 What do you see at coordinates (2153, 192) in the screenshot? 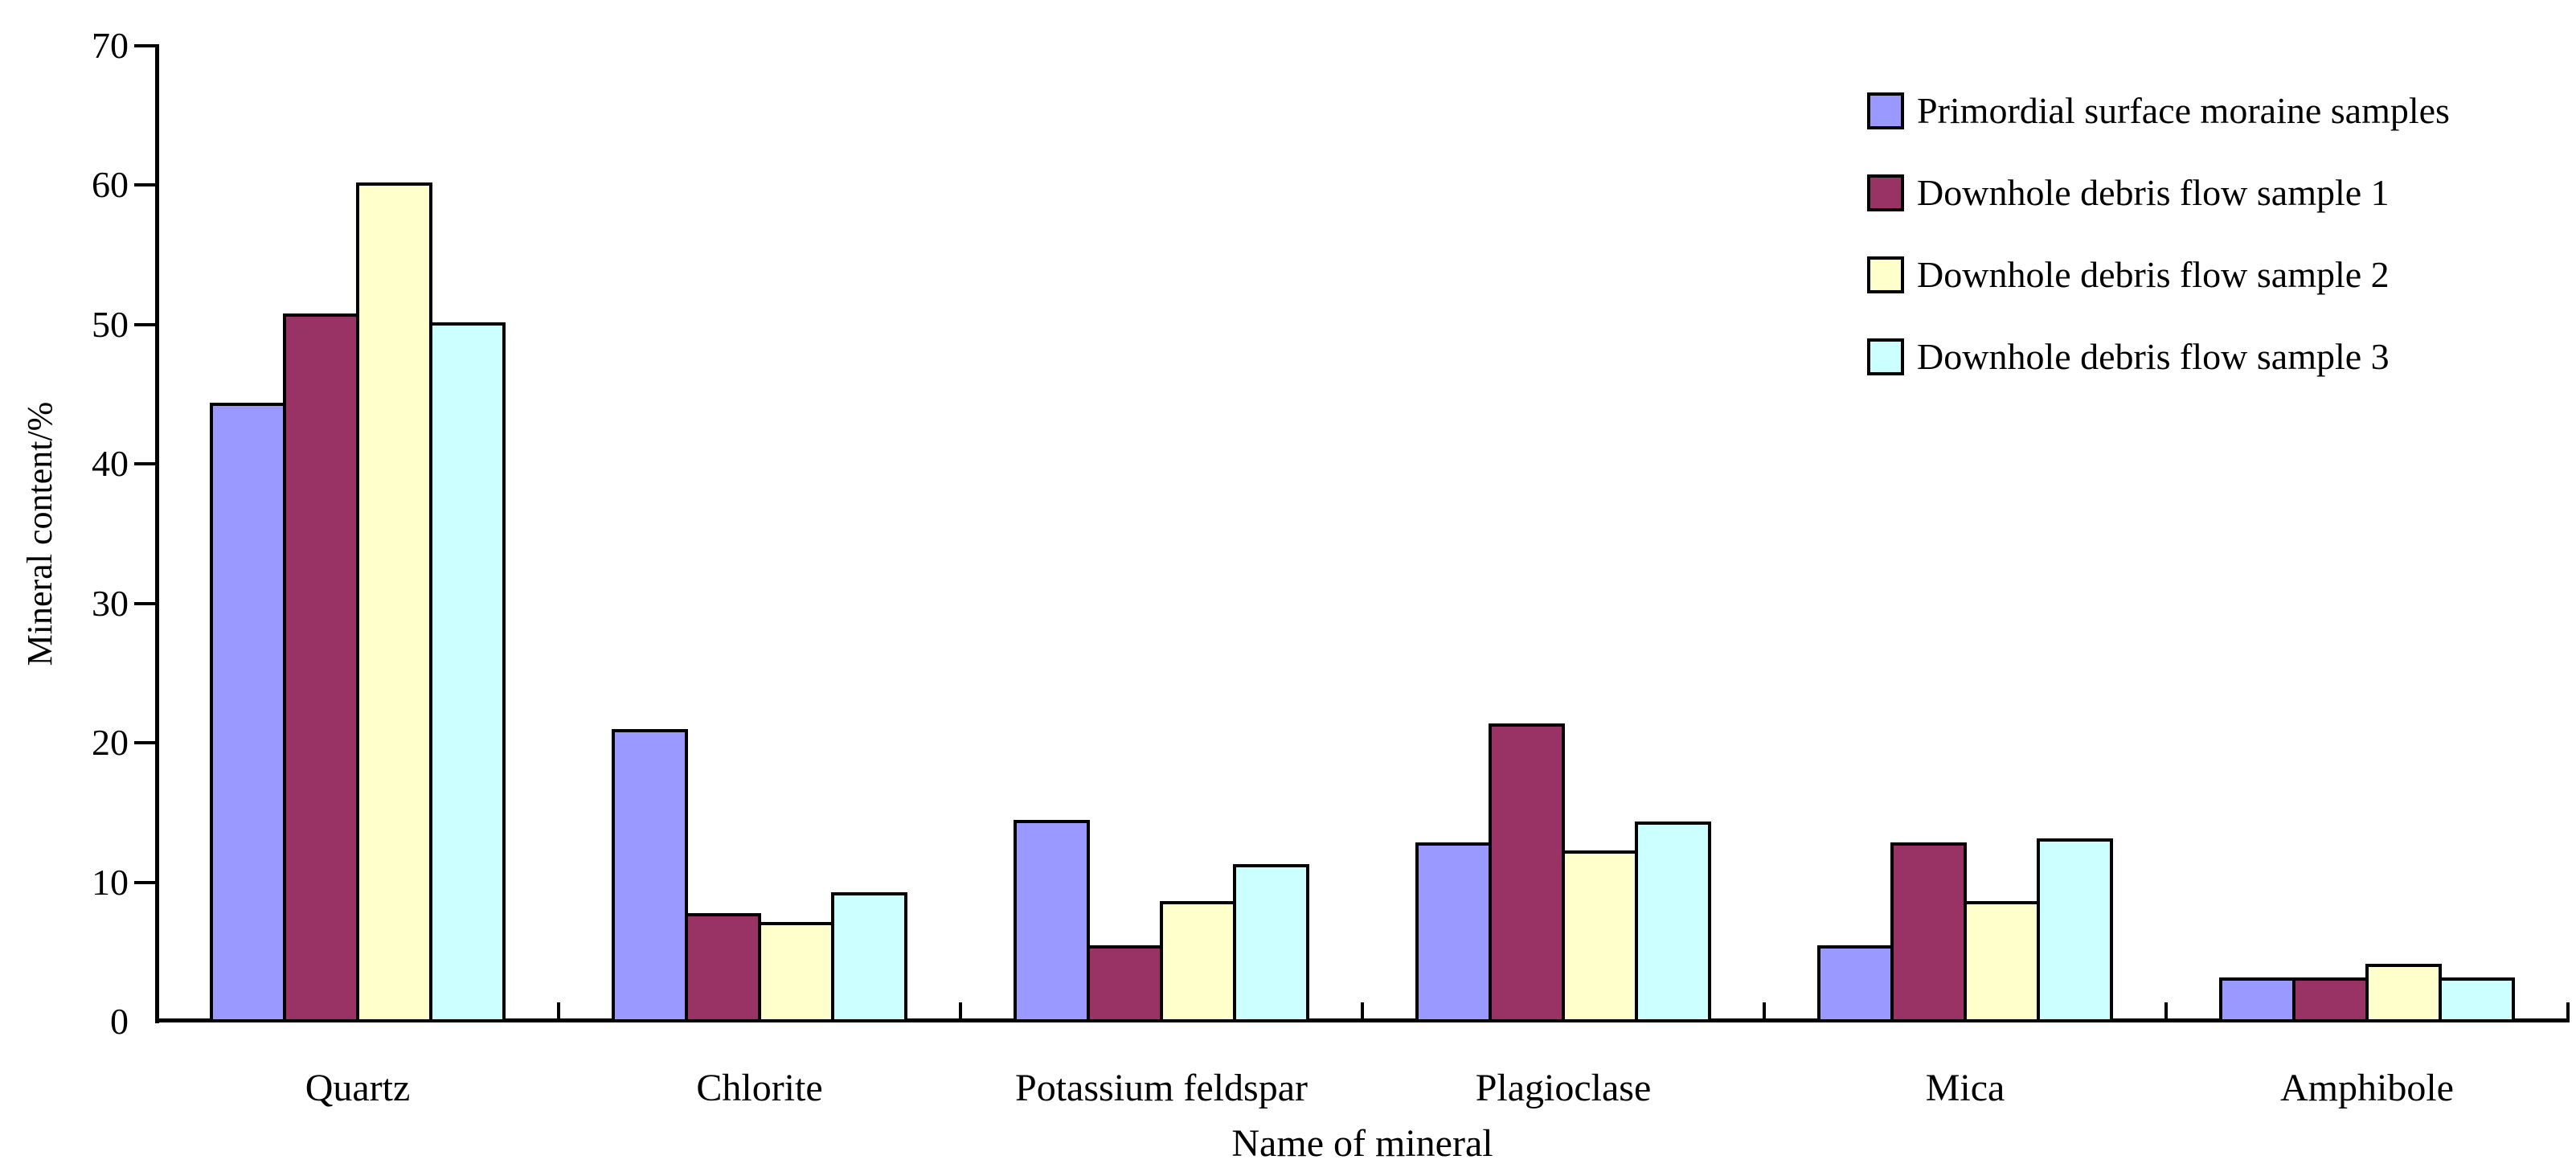
I see `legend-label: Downhole debris flow sample 1` at bounding box center [2153, 192].